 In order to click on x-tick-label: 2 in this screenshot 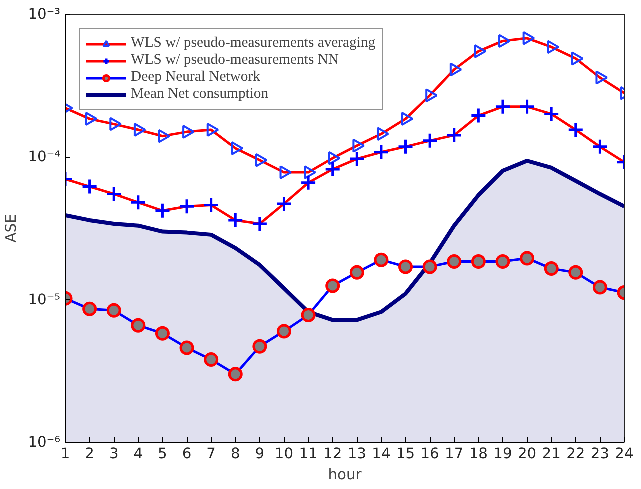, I will do `click(89, 454)`.